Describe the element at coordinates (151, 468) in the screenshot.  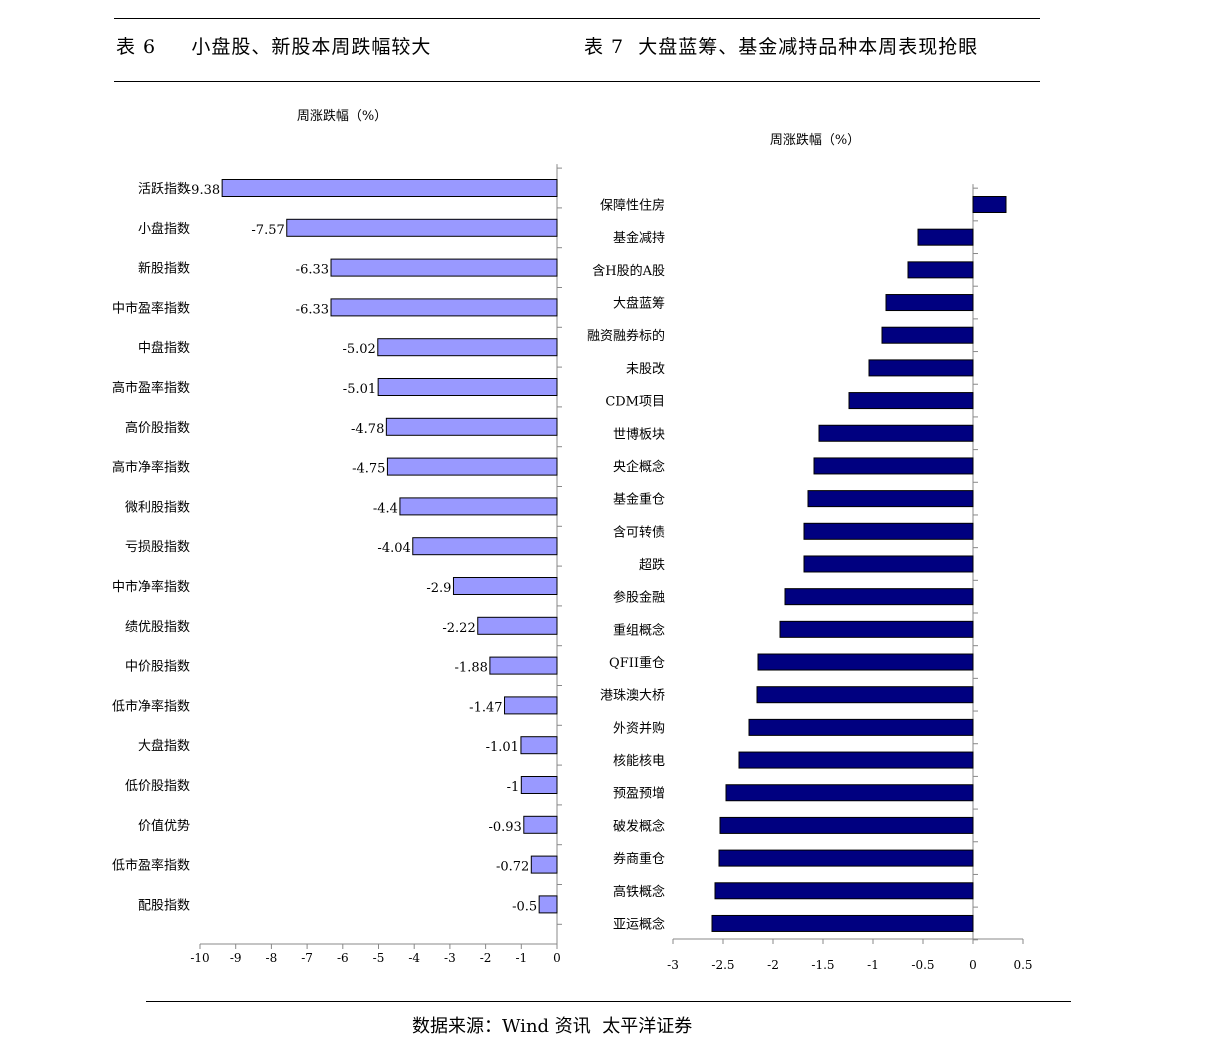
I see `left-category-label: 高市净率指数` at that location.